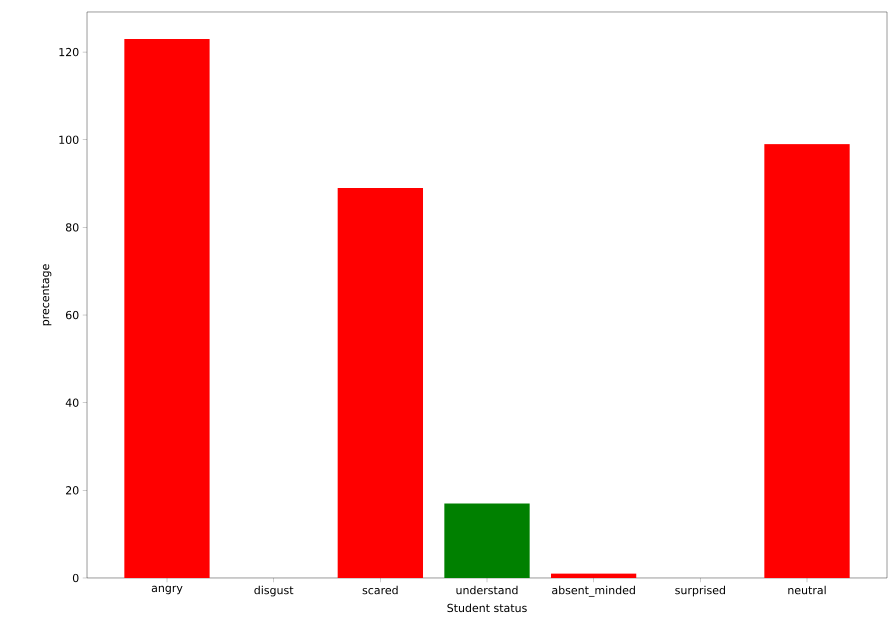 Image resolution: width=896 pixels, height=631 pixels. I want to click on x-tick-label: surprised, so click(700, 591).